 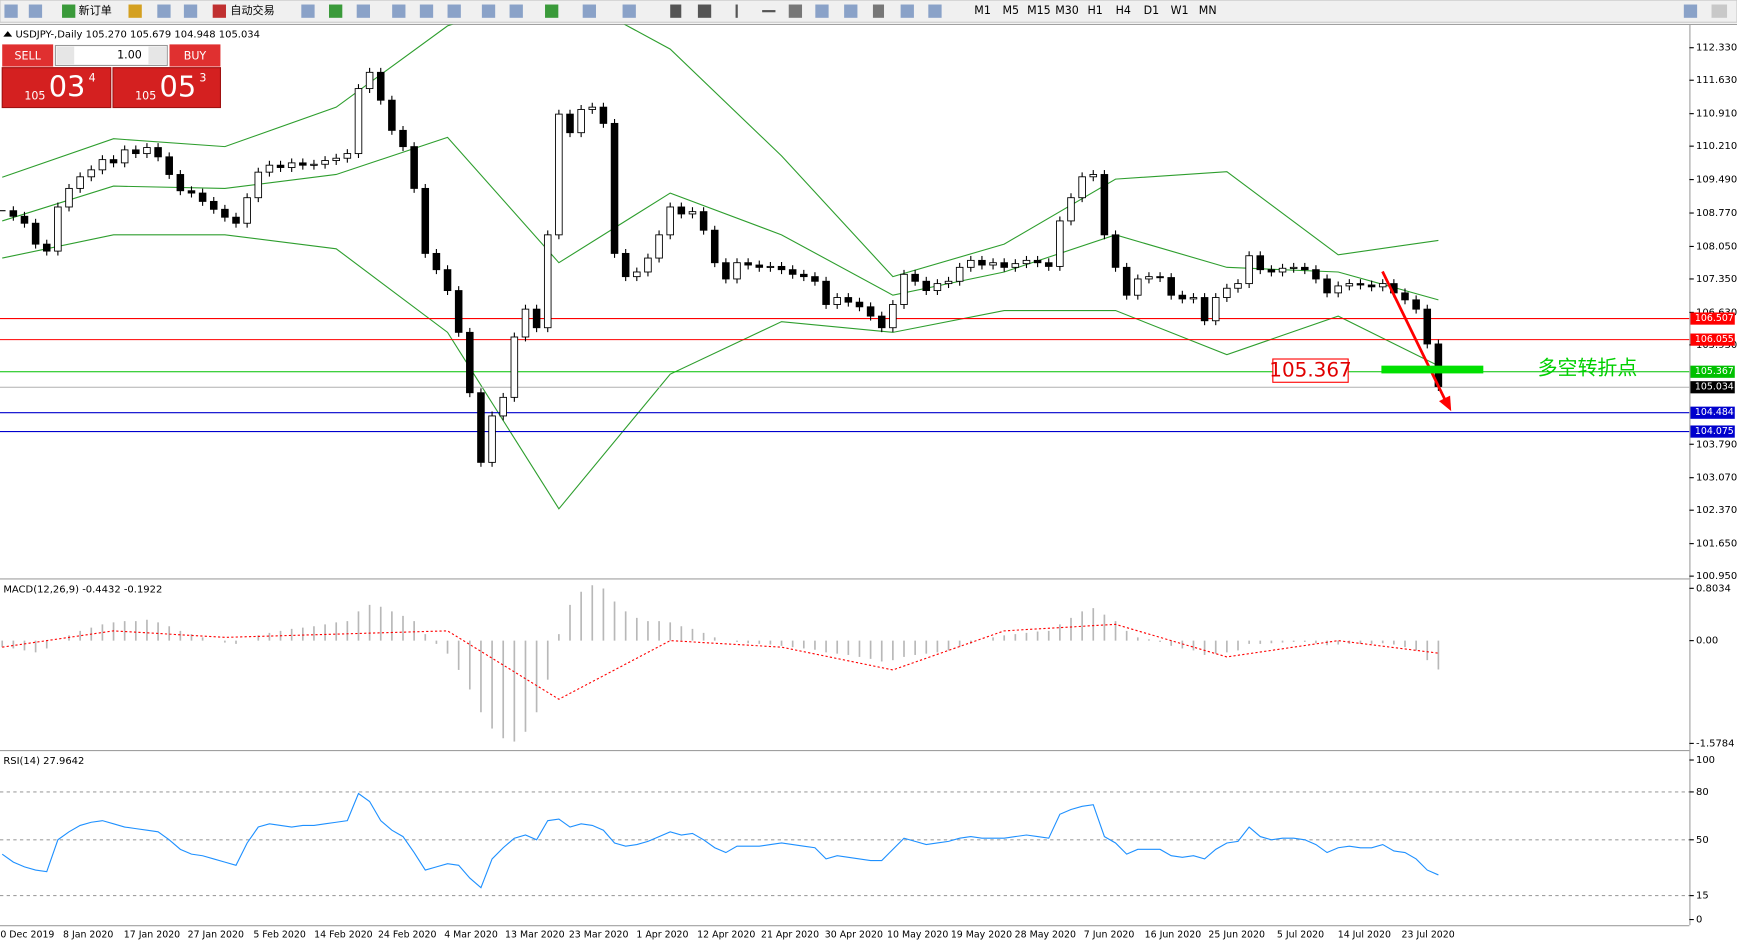 I want to click on price-note-box, so click(x=1310, y=370).